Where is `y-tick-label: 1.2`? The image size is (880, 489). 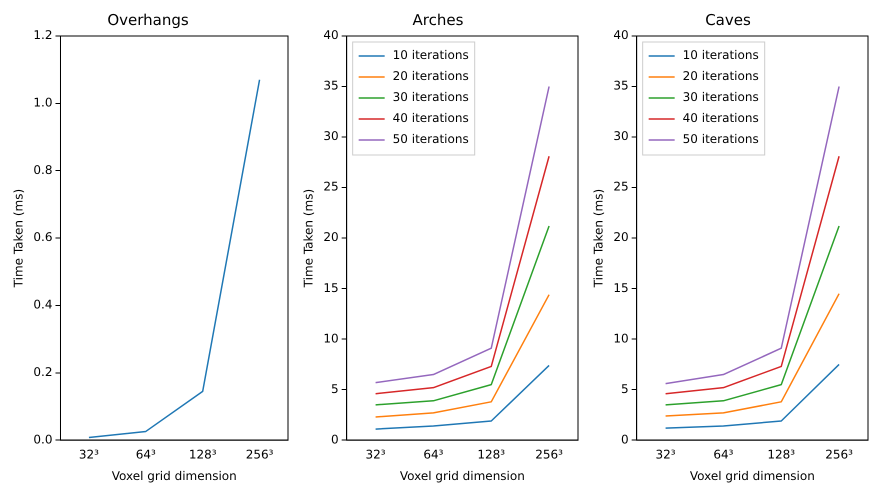
y-tick-label: 1.2 is located at coordinates (42, 35).